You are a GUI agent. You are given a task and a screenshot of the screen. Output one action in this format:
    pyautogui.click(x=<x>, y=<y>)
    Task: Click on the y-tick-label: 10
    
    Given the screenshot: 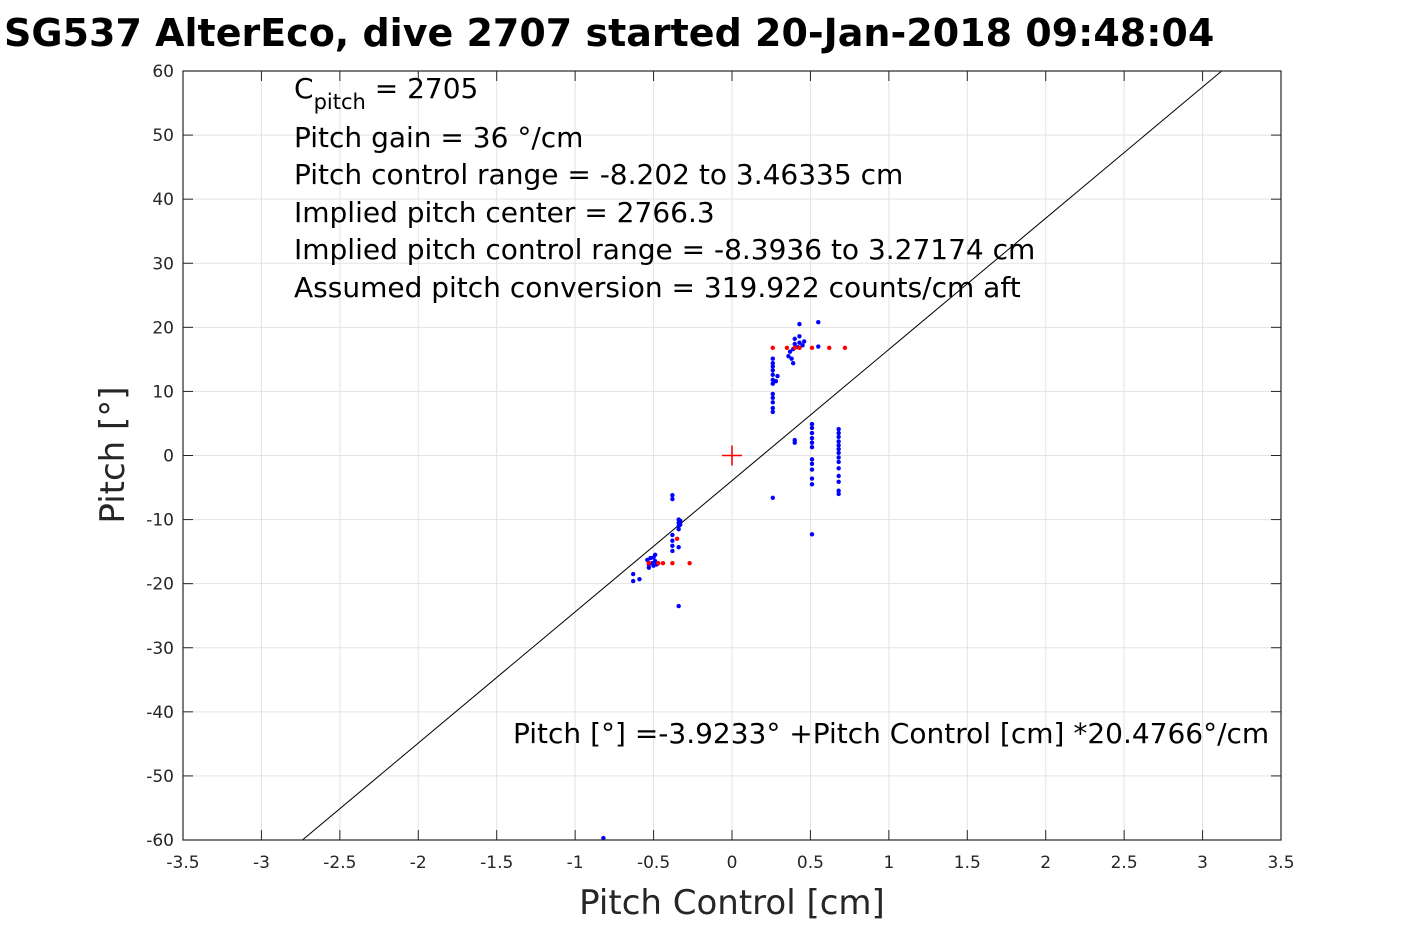 What is the action you would take?
    pyautogui.click(x=163, y=392)
    